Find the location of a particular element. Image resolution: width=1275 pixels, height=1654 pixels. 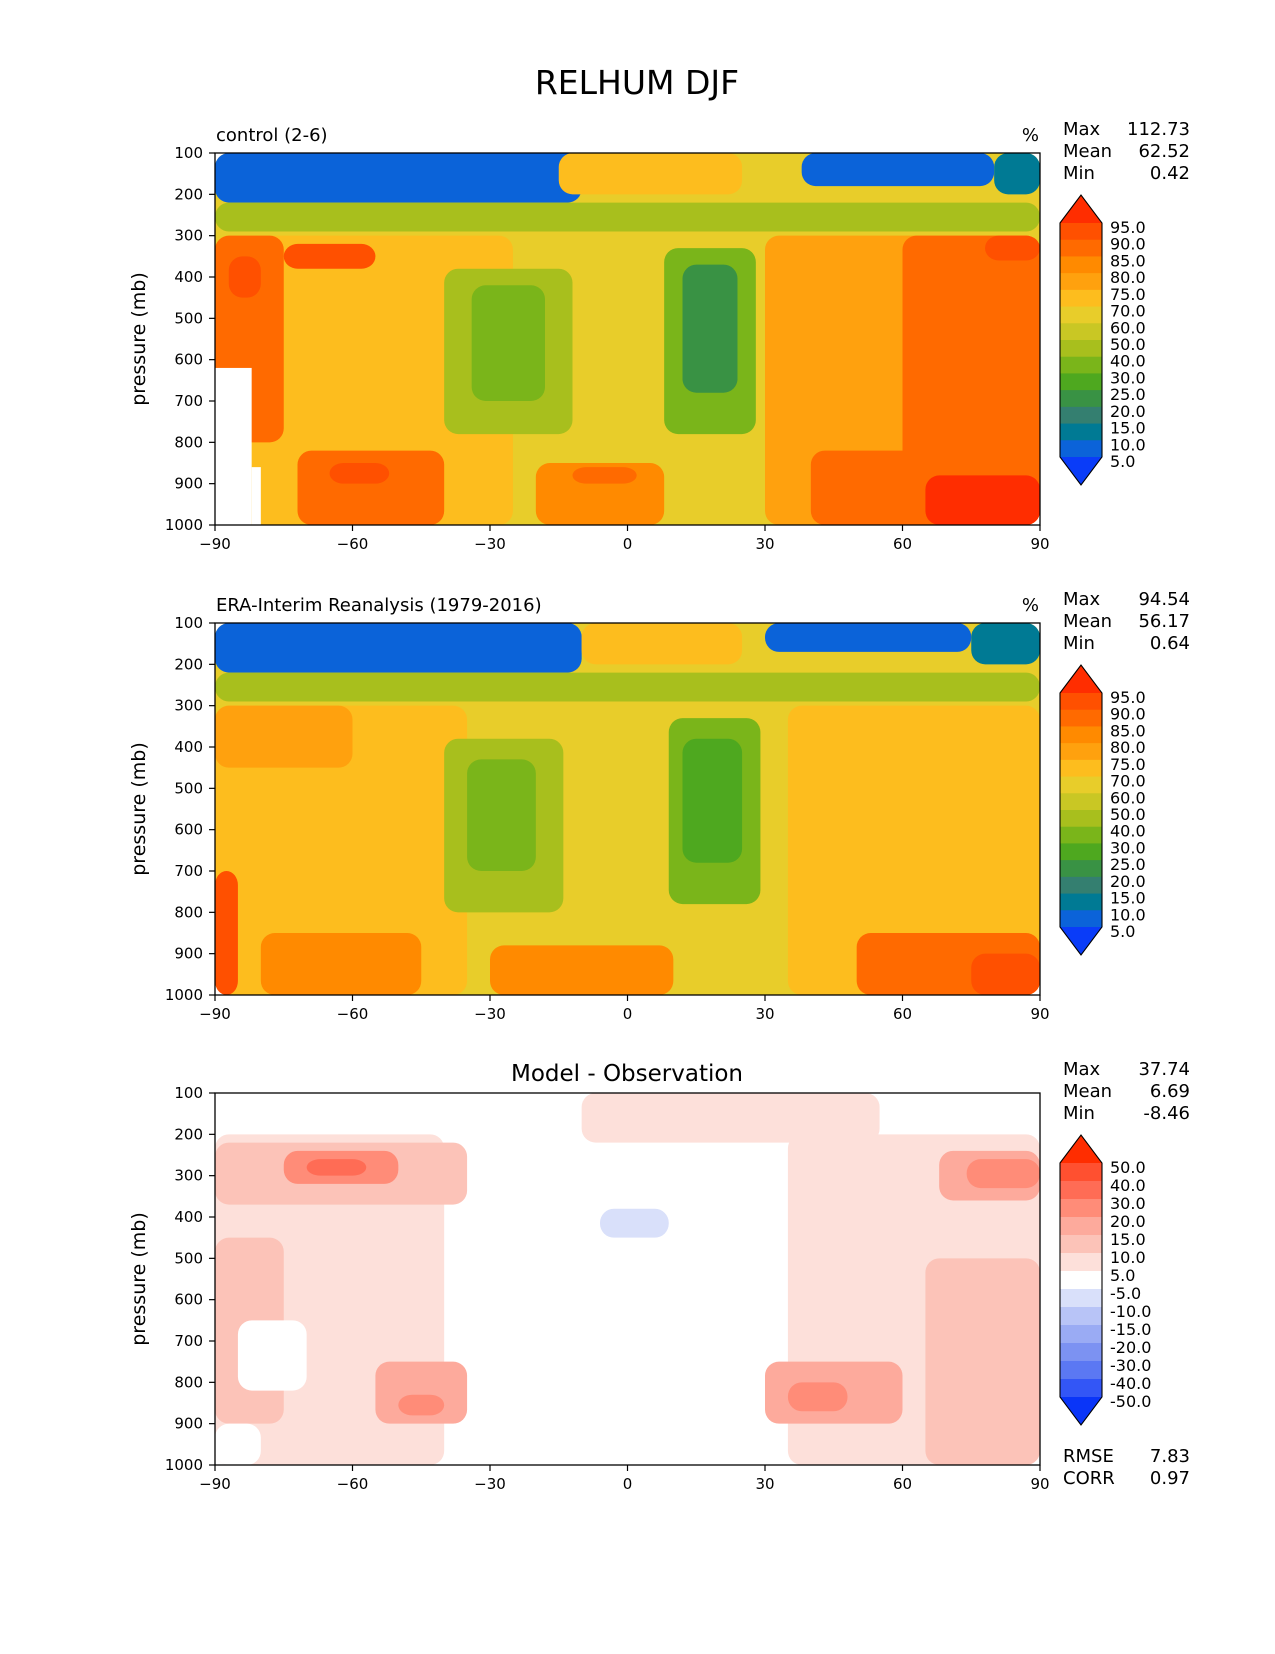

colorbar-label: -15.0 is located at coordinates (1130, 1329).